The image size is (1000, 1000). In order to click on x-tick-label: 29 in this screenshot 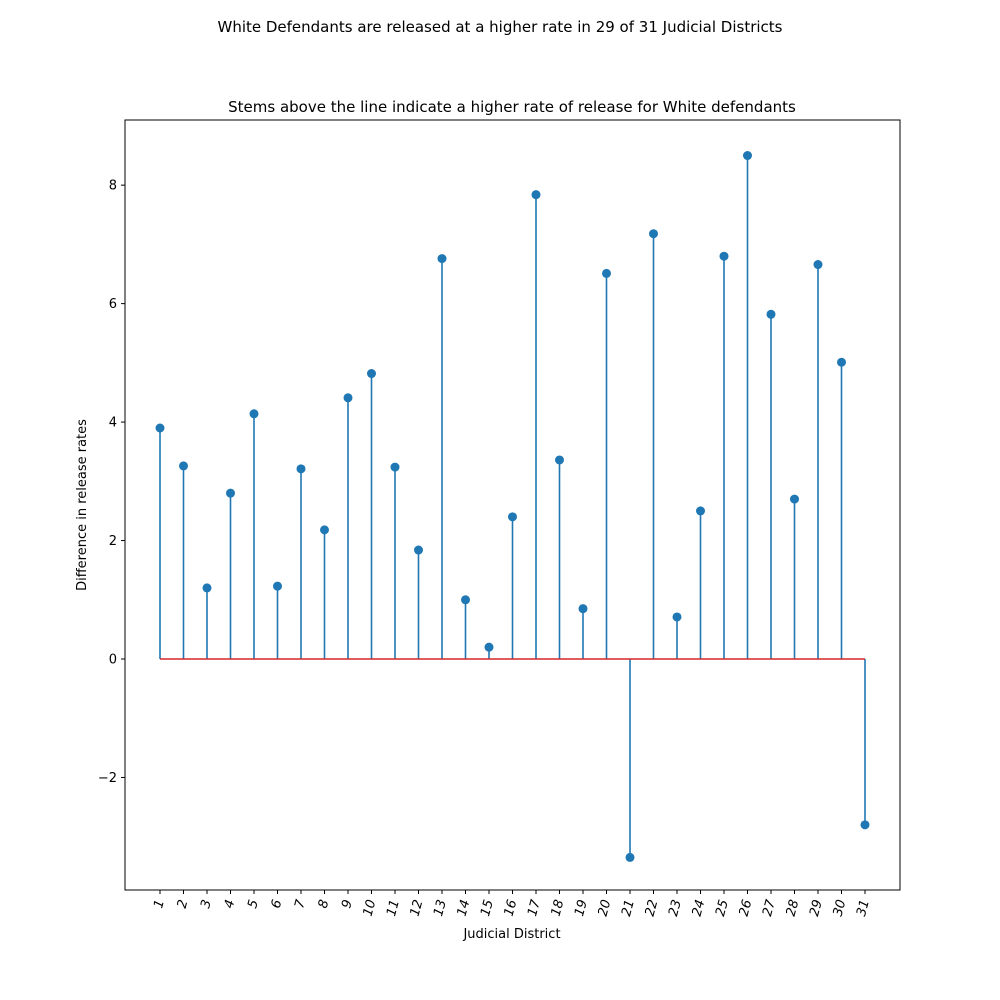, I will do `click(816, 908)`.